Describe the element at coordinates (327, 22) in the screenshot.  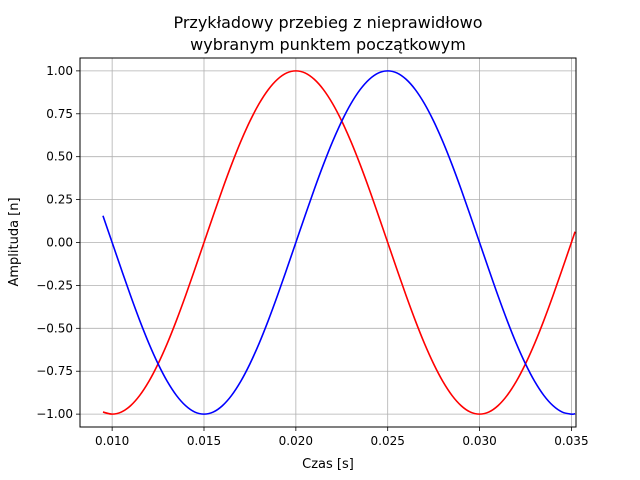
I see `chart-title-line-1: Przykładowy przebieg z nieprawidłowo` at that location.